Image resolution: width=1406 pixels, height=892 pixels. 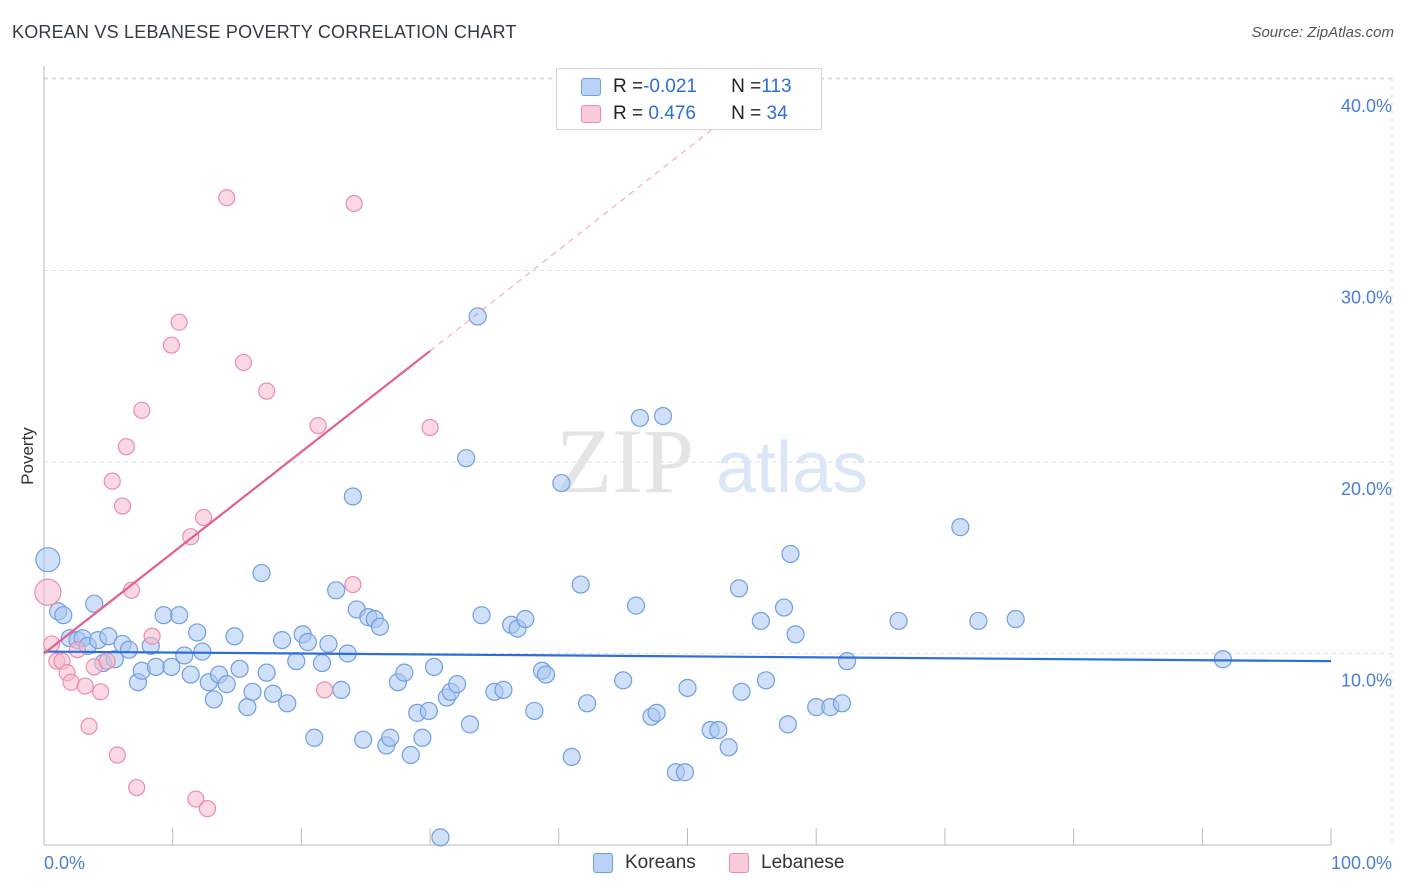 I want to click on source-credit: Source: ZipAtlas.com, so click(x=1322, y=32).